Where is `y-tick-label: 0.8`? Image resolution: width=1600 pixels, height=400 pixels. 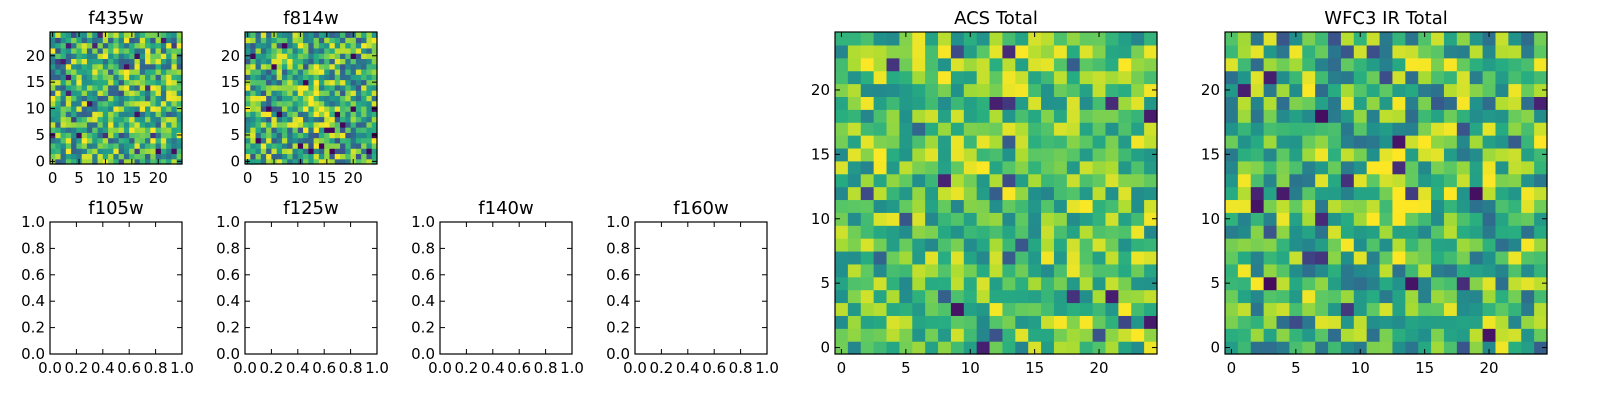 y-tick-label: 0.8 is located at coordinates (33, 248).